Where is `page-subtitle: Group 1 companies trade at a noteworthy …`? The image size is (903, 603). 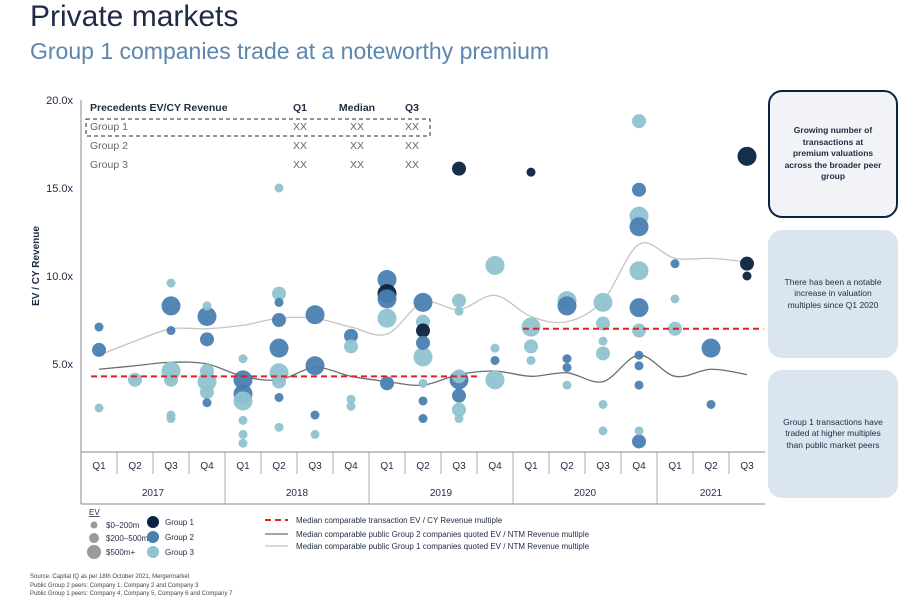 page-subtitle: Group 1 companies trade at a noteworthy … is located at coordinates (290, 51).